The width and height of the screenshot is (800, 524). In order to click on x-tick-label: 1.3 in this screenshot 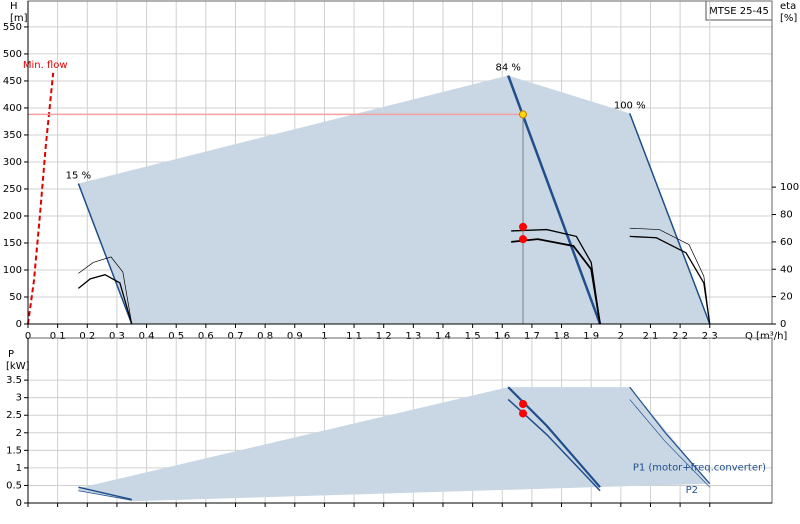, I will do `click(413, 336)`.